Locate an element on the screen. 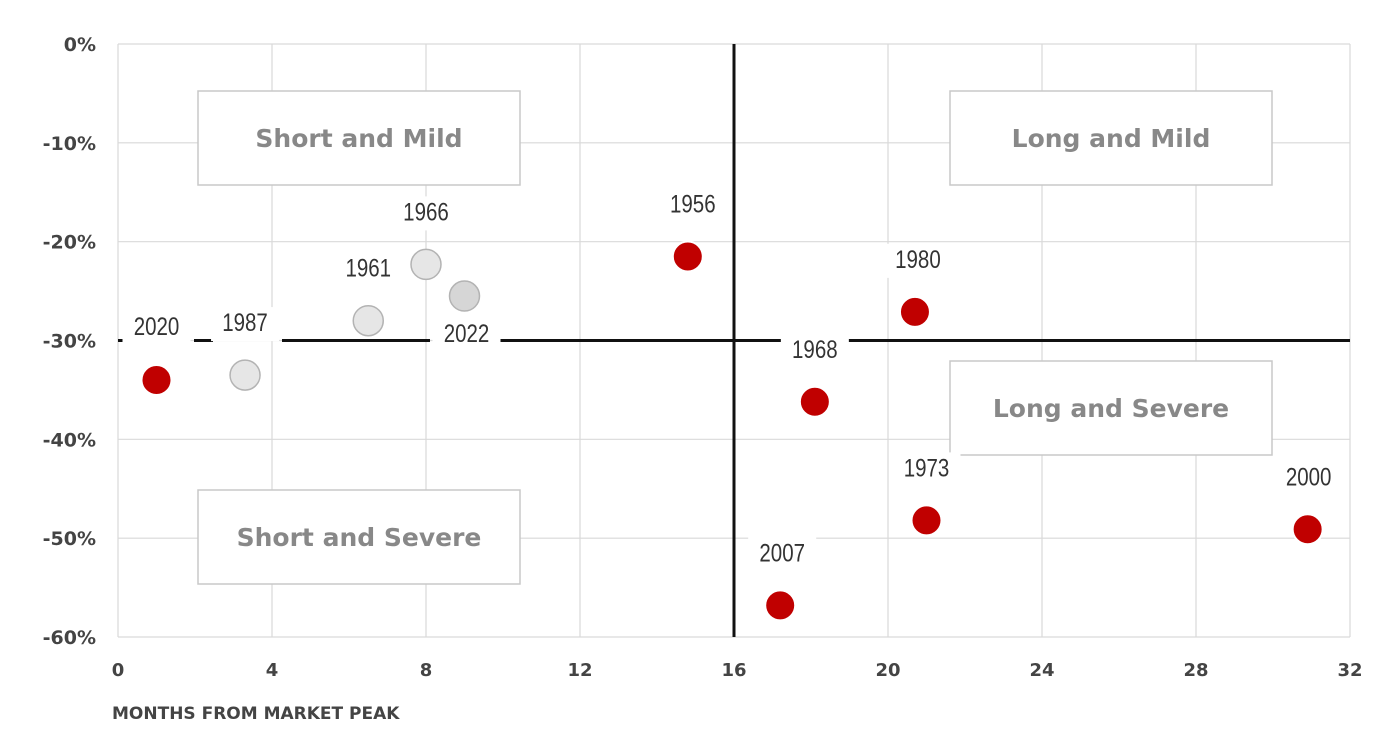 This screenshot has height=739, width=1400. point-label-1966: 1966 is located at coordinates (426, 211).